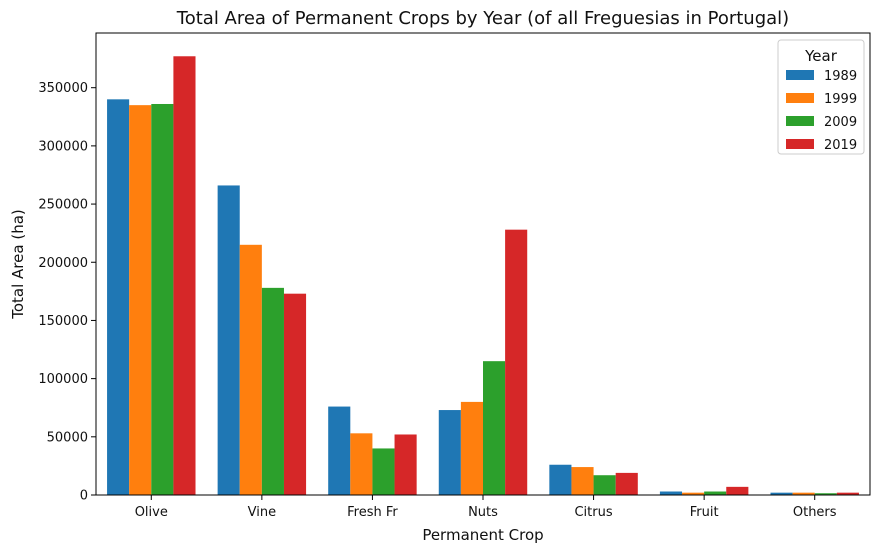 This screenshot has width=880, height=552. What do you see at coordinates (339, 450) in the screenshot?
I see `bar-1989-fresh-fr` at bounding box center [339, 450].